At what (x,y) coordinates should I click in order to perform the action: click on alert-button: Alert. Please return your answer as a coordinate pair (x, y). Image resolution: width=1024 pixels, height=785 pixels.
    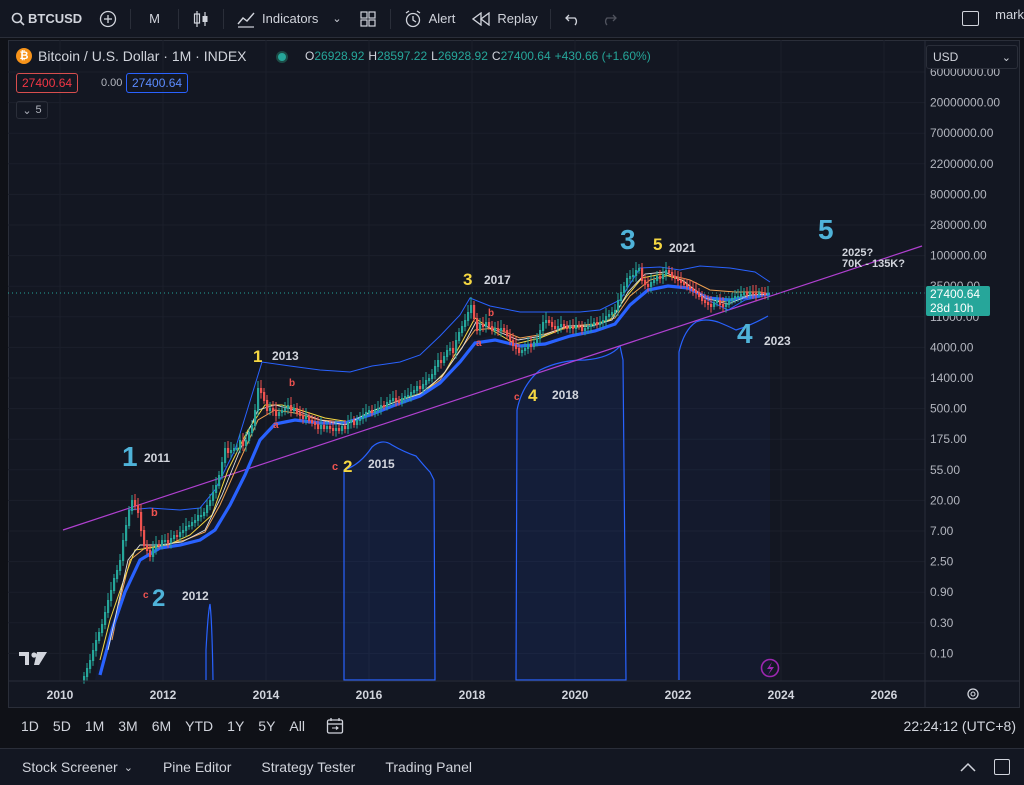
    Looking at the image, I should click on (429, 19).